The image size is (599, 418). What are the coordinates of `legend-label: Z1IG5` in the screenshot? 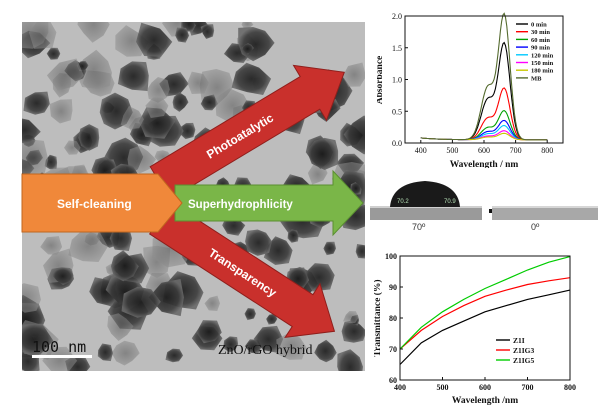 It's located at (524, 360).